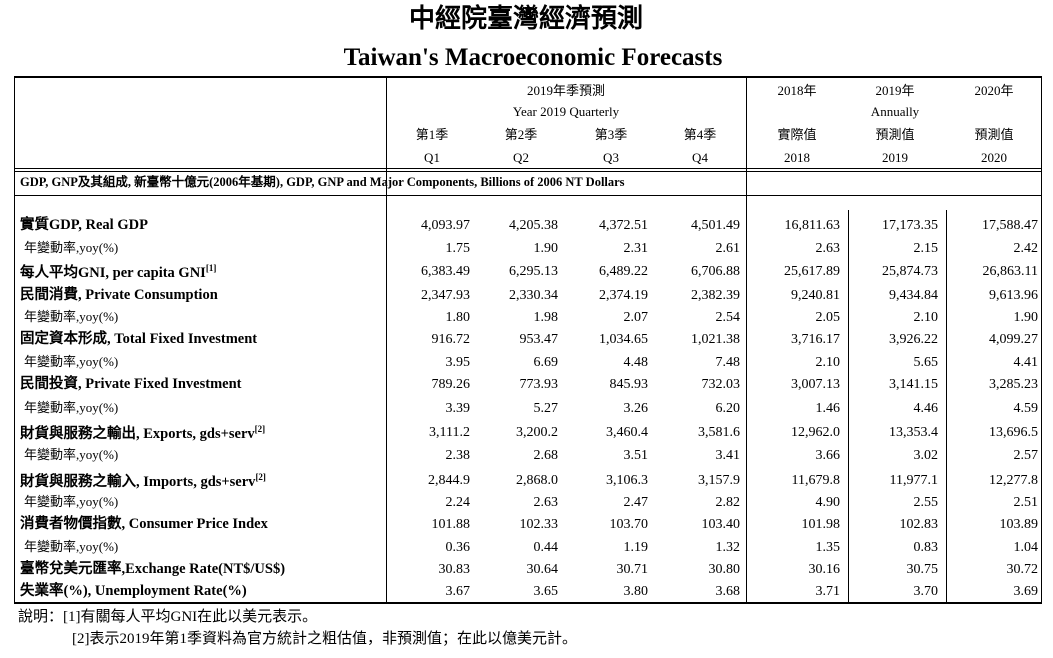 The width and height of the screenshot is (1053, 658). What do you see at coordinates (1010, 225) in the screenshot?
I see `cell: 17,588.47` at bounding box center [1010, 225].